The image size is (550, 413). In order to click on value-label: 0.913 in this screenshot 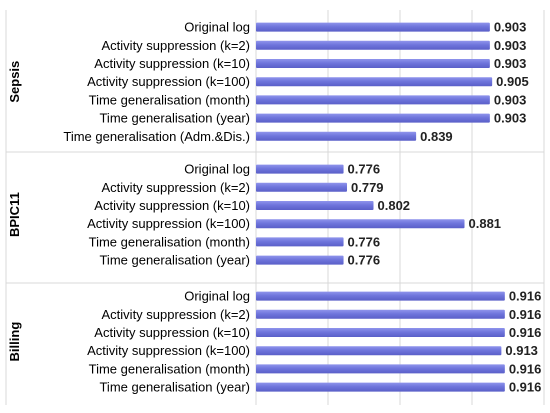, I will do `click(521, 350)`.